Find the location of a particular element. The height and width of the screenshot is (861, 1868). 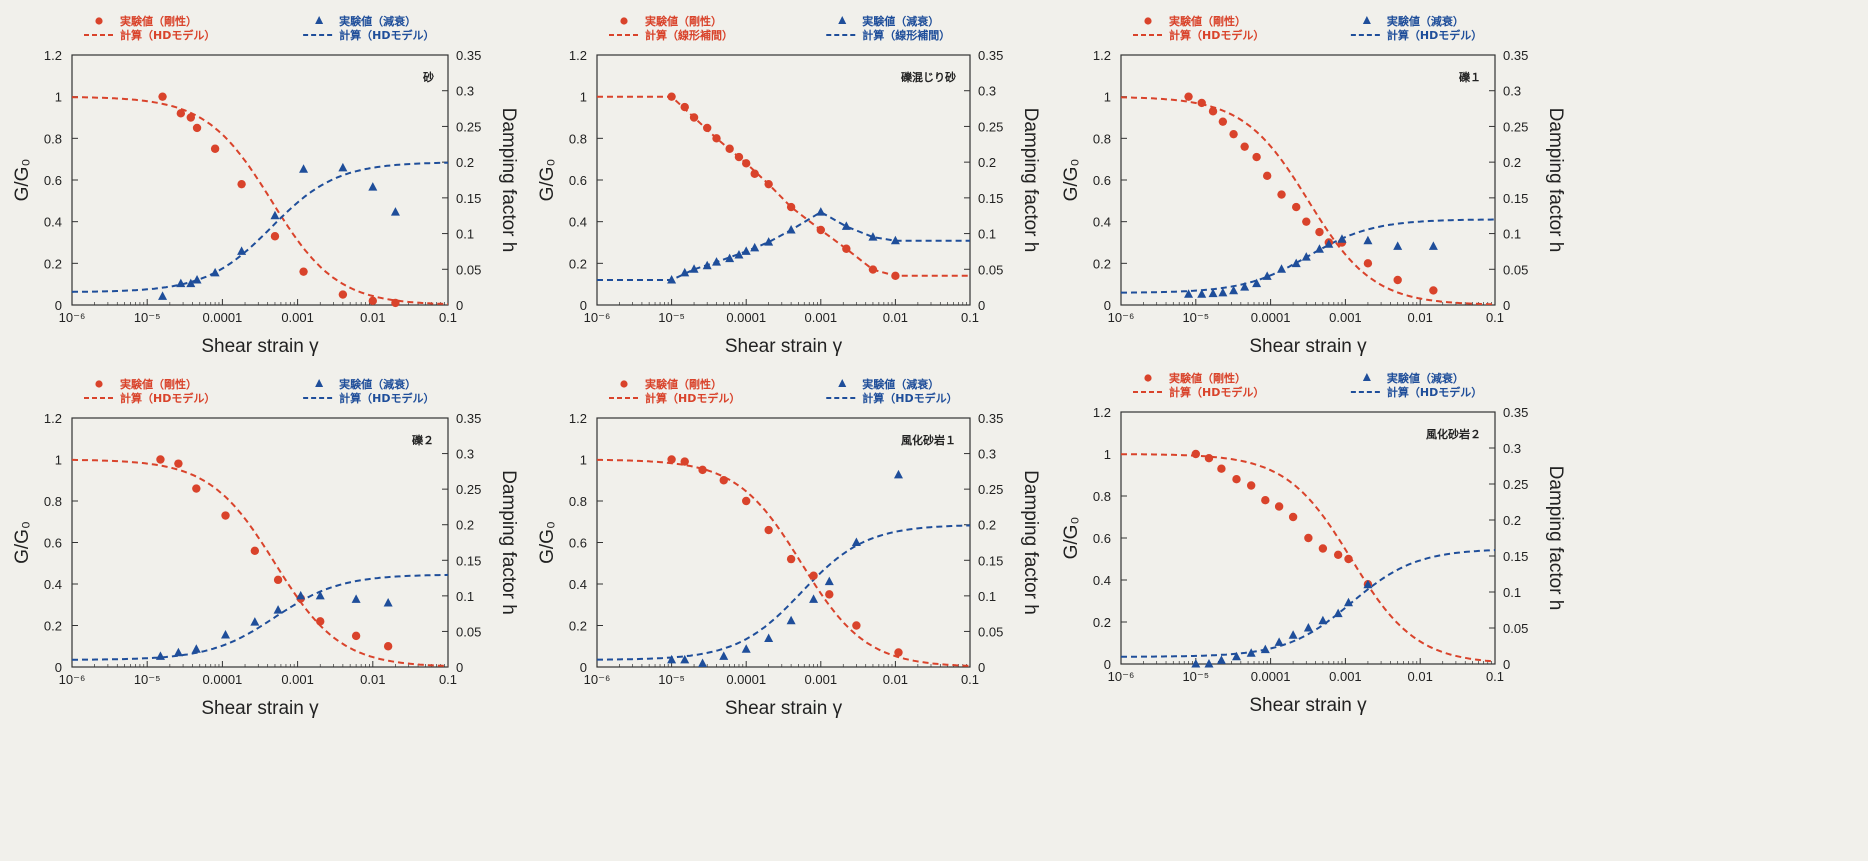

x-tick-label: 10⁻⁵ is located at coordinates (1195, 676).